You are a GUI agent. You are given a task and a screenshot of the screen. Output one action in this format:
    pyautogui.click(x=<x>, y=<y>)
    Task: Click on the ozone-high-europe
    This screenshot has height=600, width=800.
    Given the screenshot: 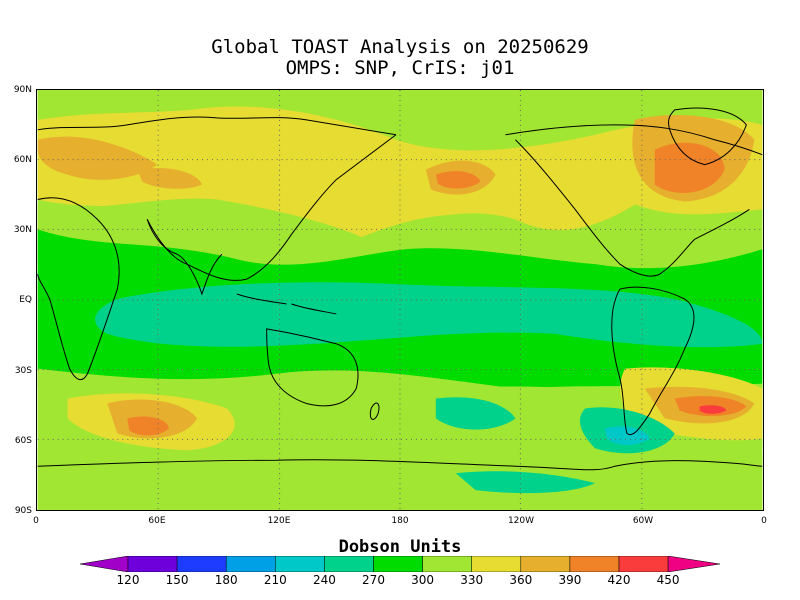 What is the action you would take?
    pyautogui.click(x=97, y=158)
    